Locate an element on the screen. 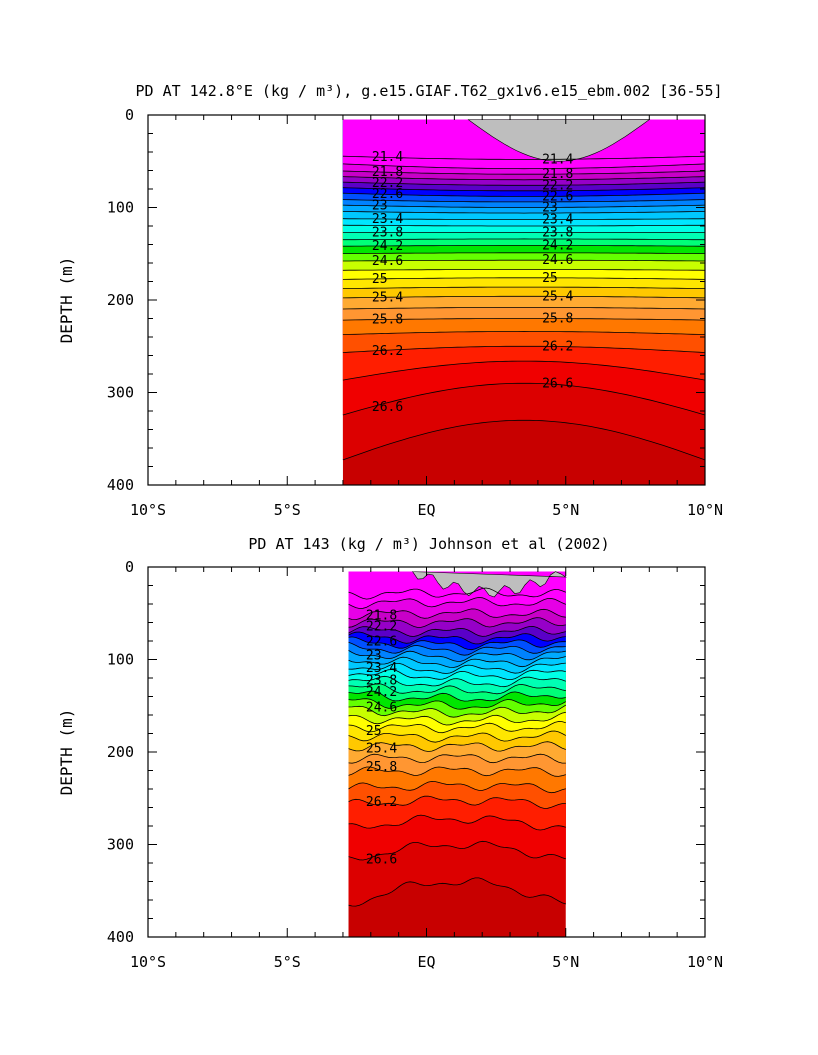  contour-line-26.8 is located at coordinates (457, 892).